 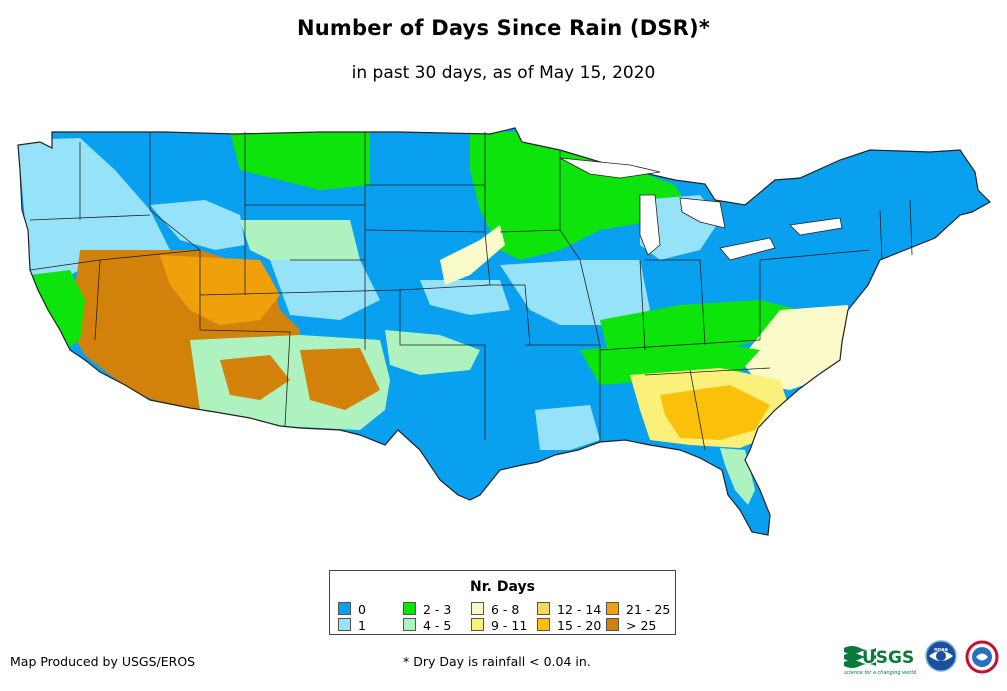 What do you see at coordinates (982, 657) in the screenshot?
I see `nws-logo` at bounding box center [982, 657].